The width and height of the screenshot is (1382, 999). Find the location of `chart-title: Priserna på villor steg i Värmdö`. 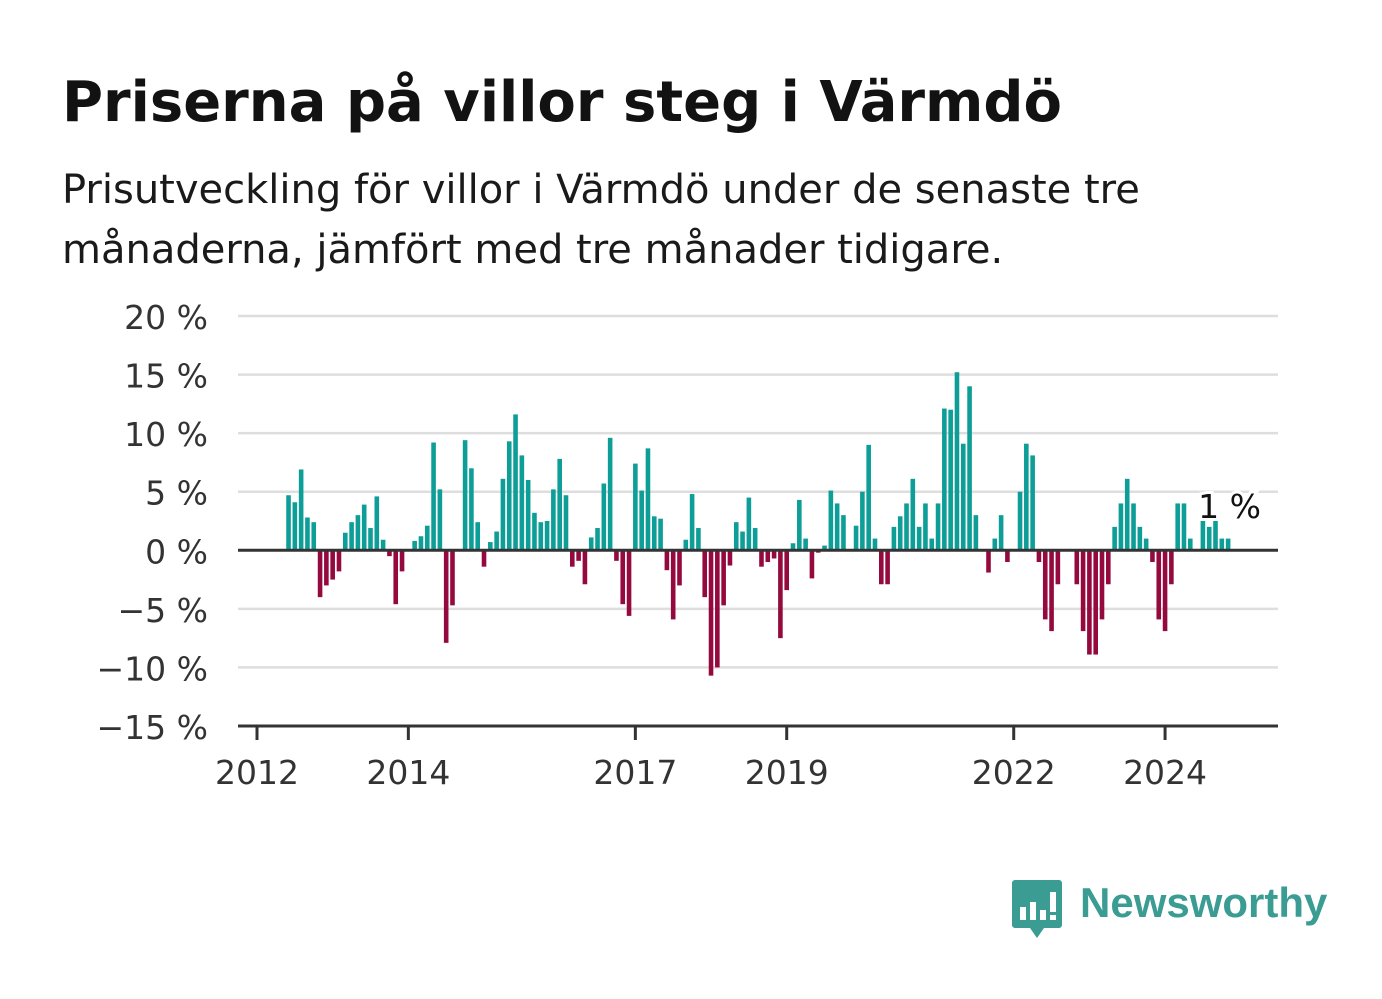

chart-title: Priserna på villor steg i Värmdö is located at coordinates (562, 102).